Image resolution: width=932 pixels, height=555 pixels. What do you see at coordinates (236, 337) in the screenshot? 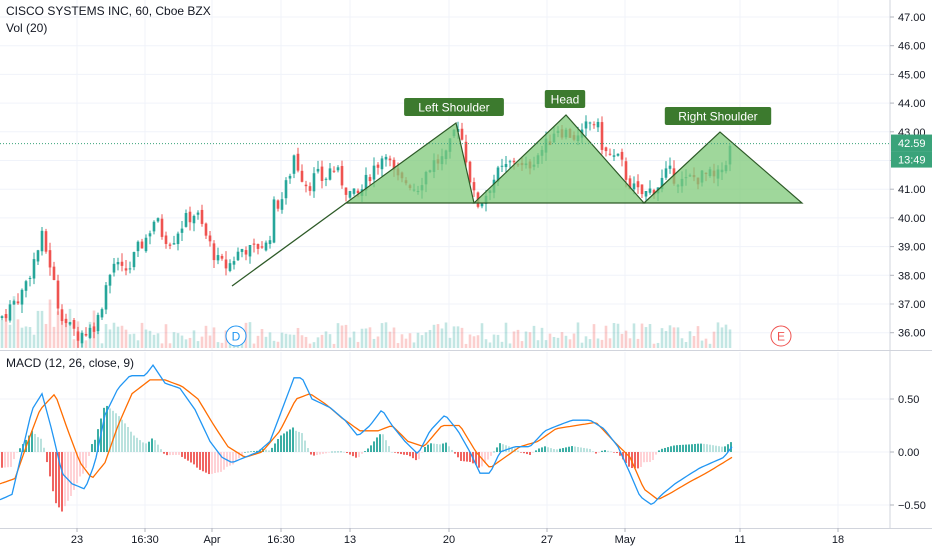
I see `dividend-text: D` at bounding box center [236, 337].